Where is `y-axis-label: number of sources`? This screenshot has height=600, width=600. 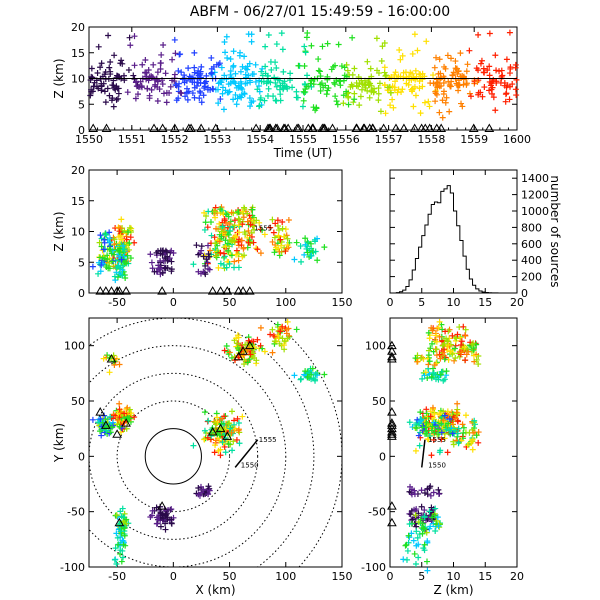 y-axis-label: number of sources is located at coordinates (555, 231).